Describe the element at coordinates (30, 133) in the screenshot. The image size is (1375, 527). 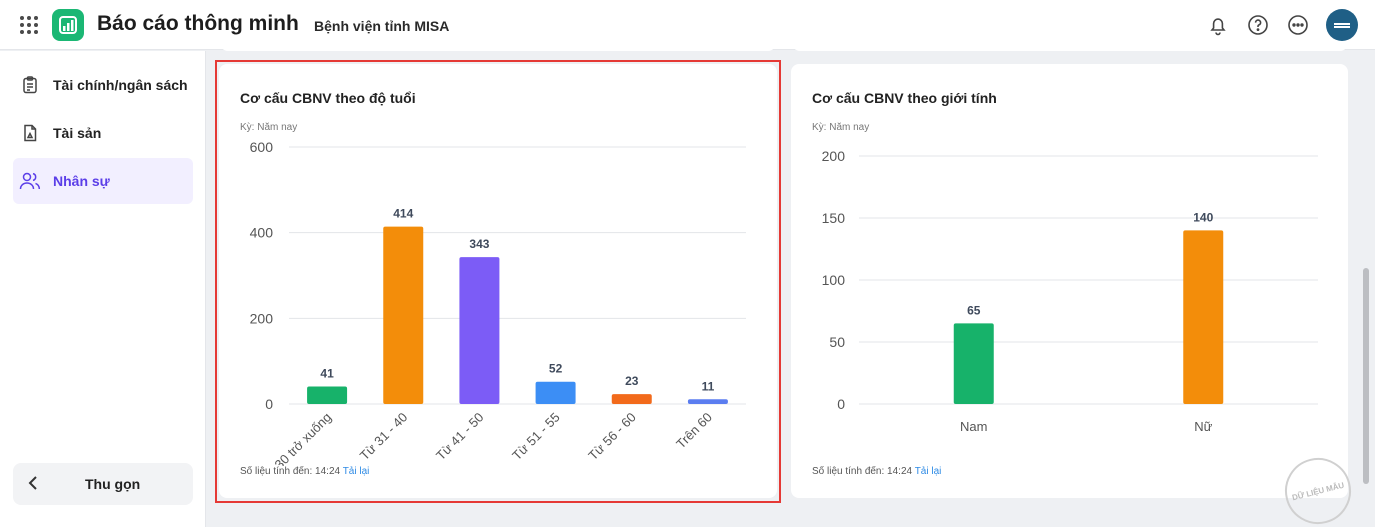
I see `asset-document-icon` at that location.